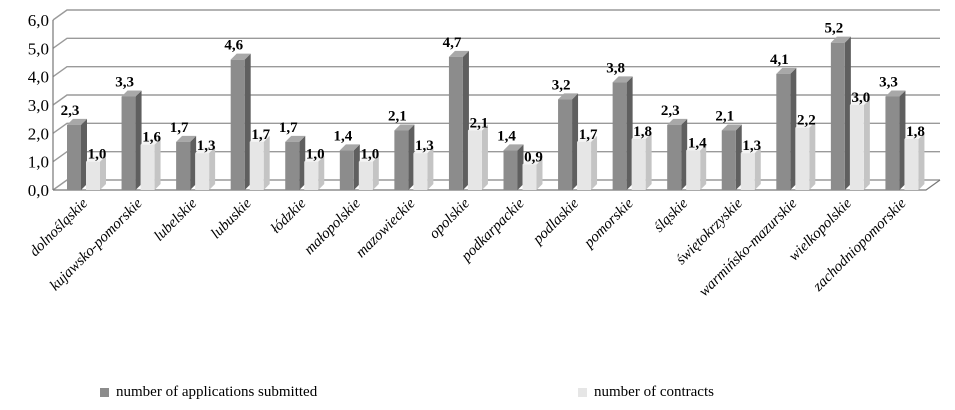 The image size is (955, 410). What do you see at coordinates (748, 247) in the screenshot?
I see `x-tick-label: warmińsko-mazurskie` at bounding box center [748, 247].